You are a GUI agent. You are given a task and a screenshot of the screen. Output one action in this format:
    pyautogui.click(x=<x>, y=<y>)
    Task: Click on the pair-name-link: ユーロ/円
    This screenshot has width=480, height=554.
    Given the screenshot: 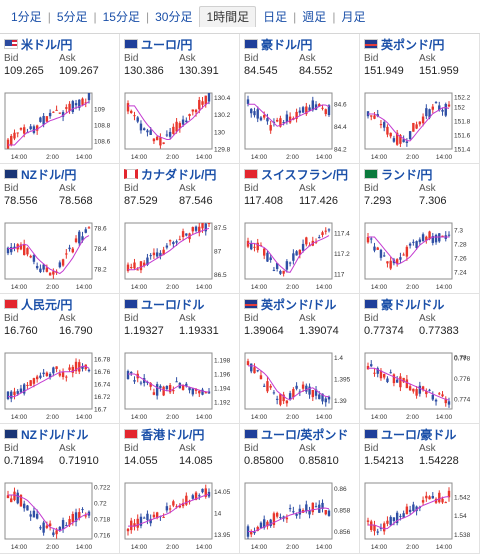 What is the action you would take?
    pyautogui.click(x=167, y=44)
    